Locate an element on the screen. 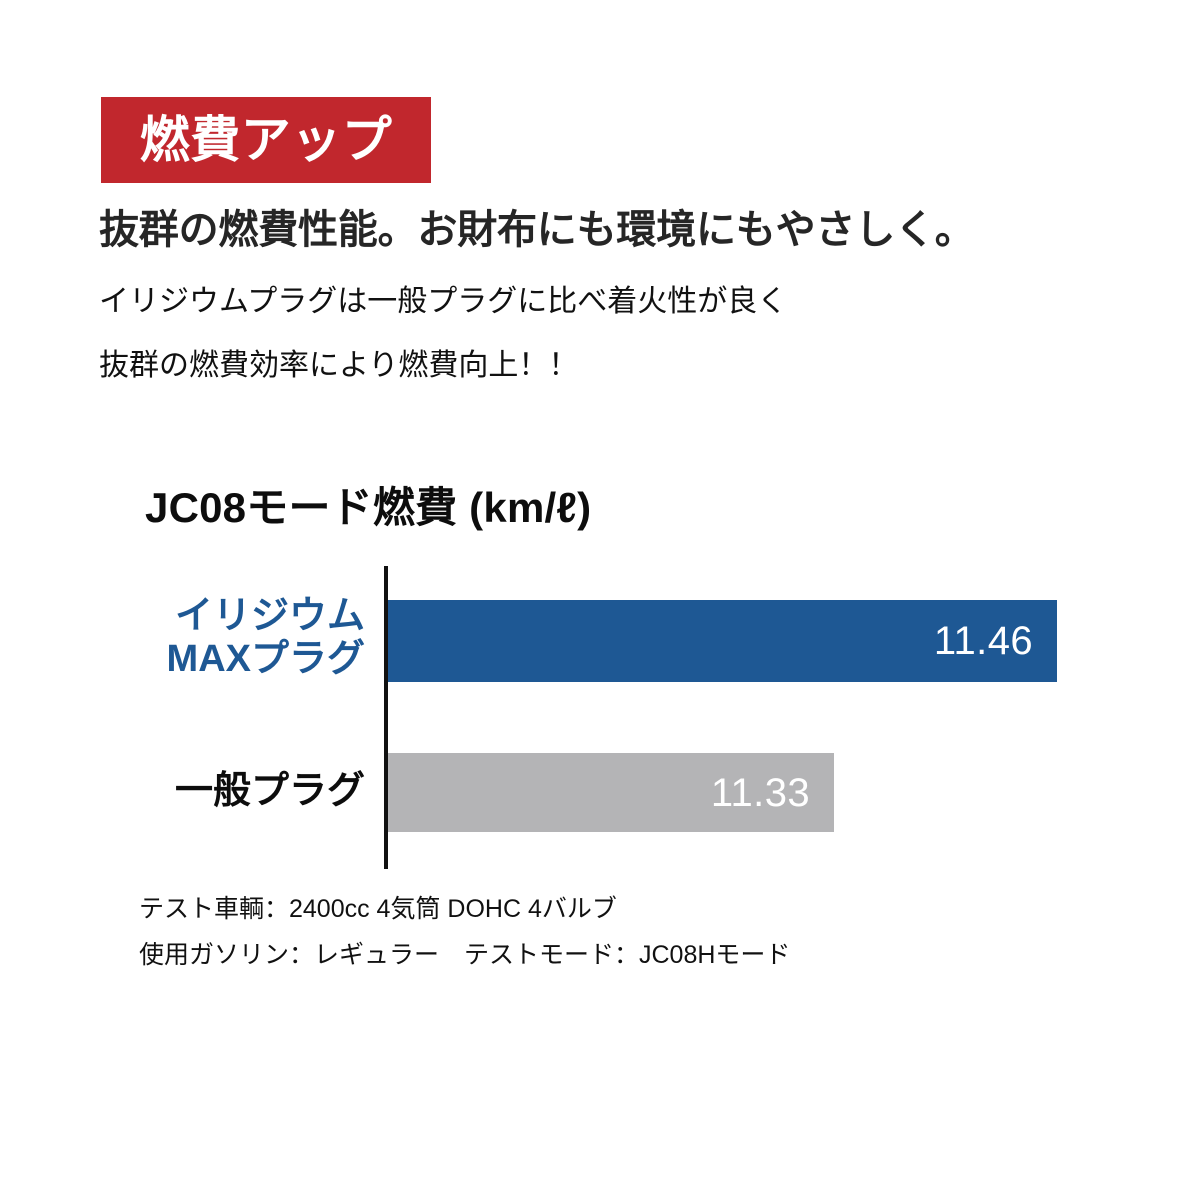 Image resolution: width=1200 pixels, height=1200 pixels. bar-normal-plug: 11.33 is located at coordinates (611, 792).